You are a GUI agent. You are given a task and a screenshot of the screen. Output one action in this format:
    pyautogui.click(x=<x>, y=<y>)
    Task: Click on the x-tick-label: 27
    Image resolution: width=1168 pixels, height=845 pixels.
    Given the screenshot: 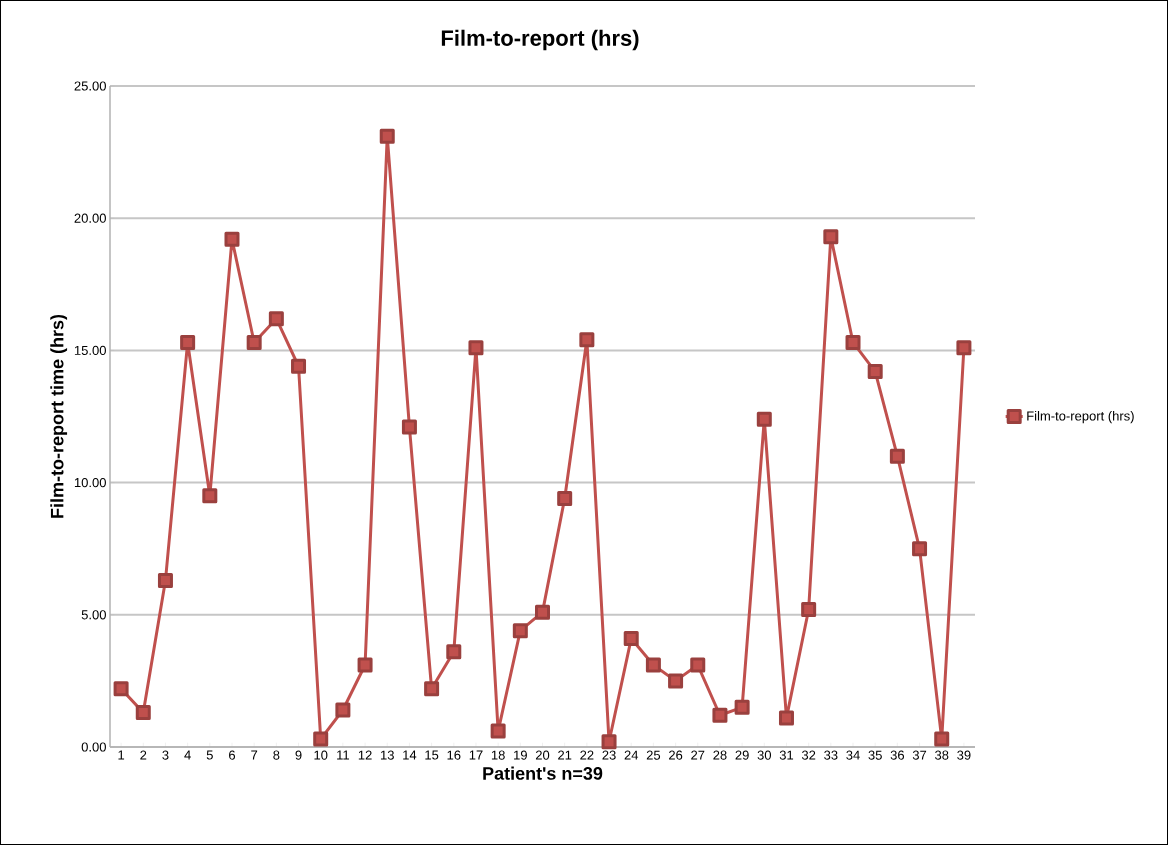 What is the action you would take?
    pyautogui.click(x=698, y=755)
    